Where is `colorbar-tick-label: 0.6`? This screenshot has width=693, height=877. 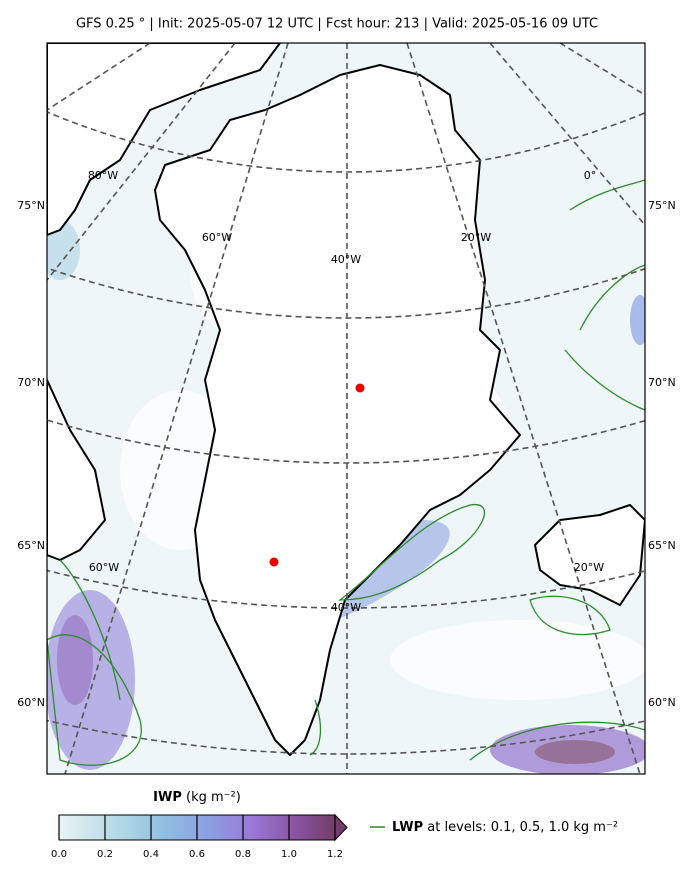 colorbar-tick-label: 0.6 is located at coordinates (197, 854).